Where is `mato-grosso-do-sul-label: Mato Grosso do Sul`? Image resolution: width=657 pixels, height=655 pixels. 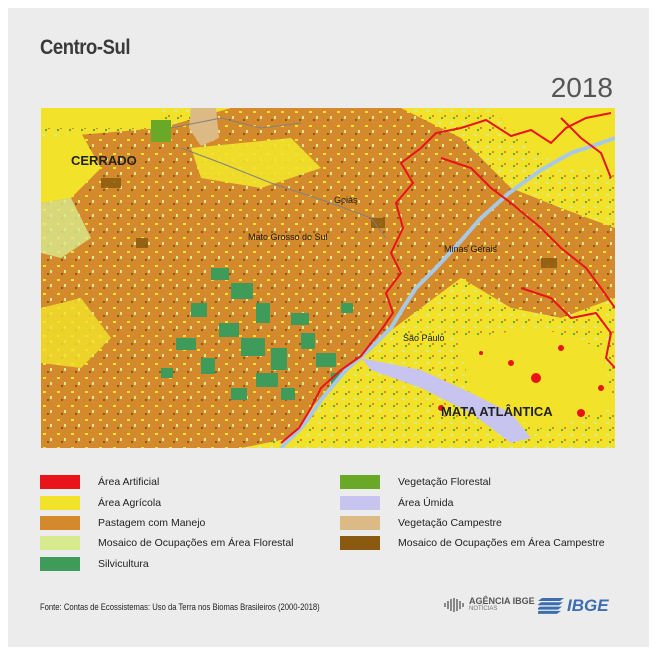
mato-grosso-do-sul-label: Mato Grosso do Sul is located at coordinates (288, 237).